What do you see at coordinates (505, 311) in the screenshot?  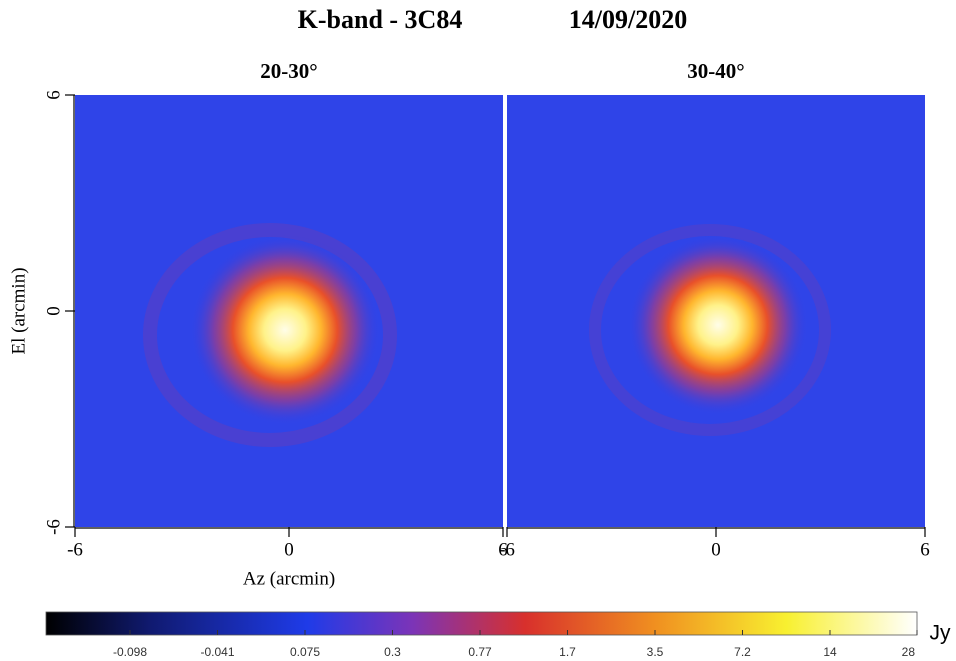 I see `separator` at bounding box center [505, 311].